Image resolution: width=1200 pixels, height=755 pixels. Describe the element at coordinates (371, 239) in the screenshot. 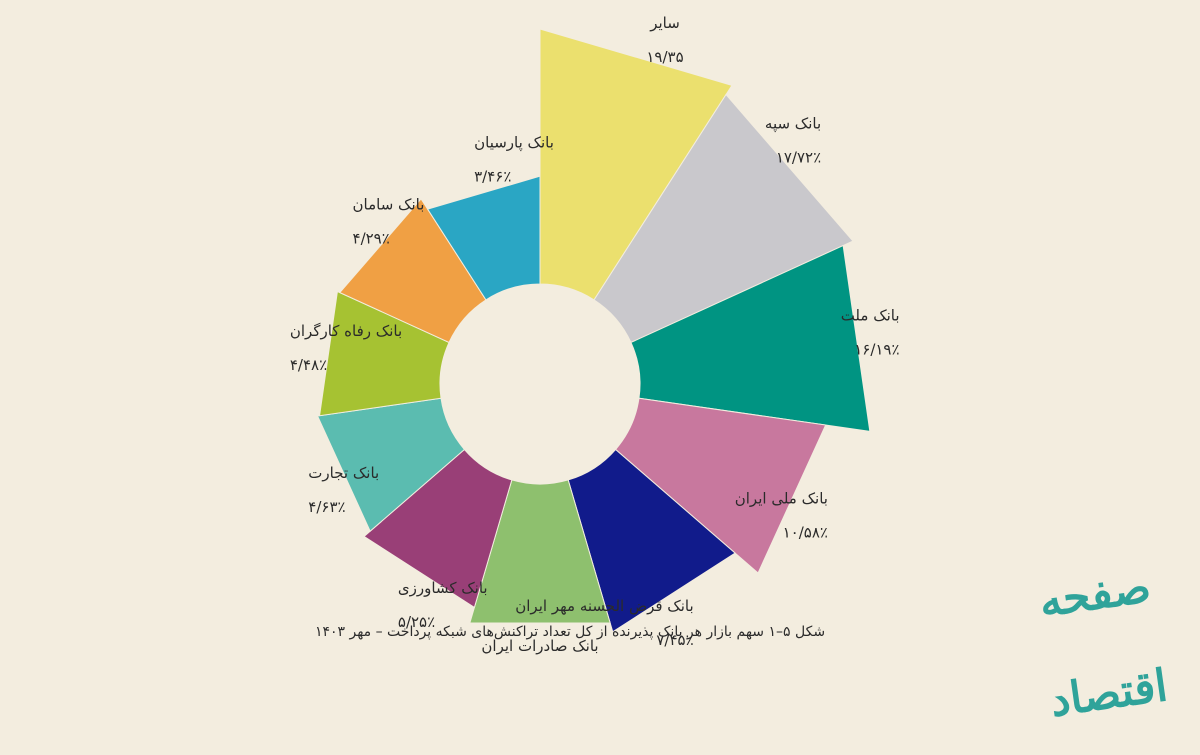

I see `segment-value-10: ۴/۲۹٪` at that location.